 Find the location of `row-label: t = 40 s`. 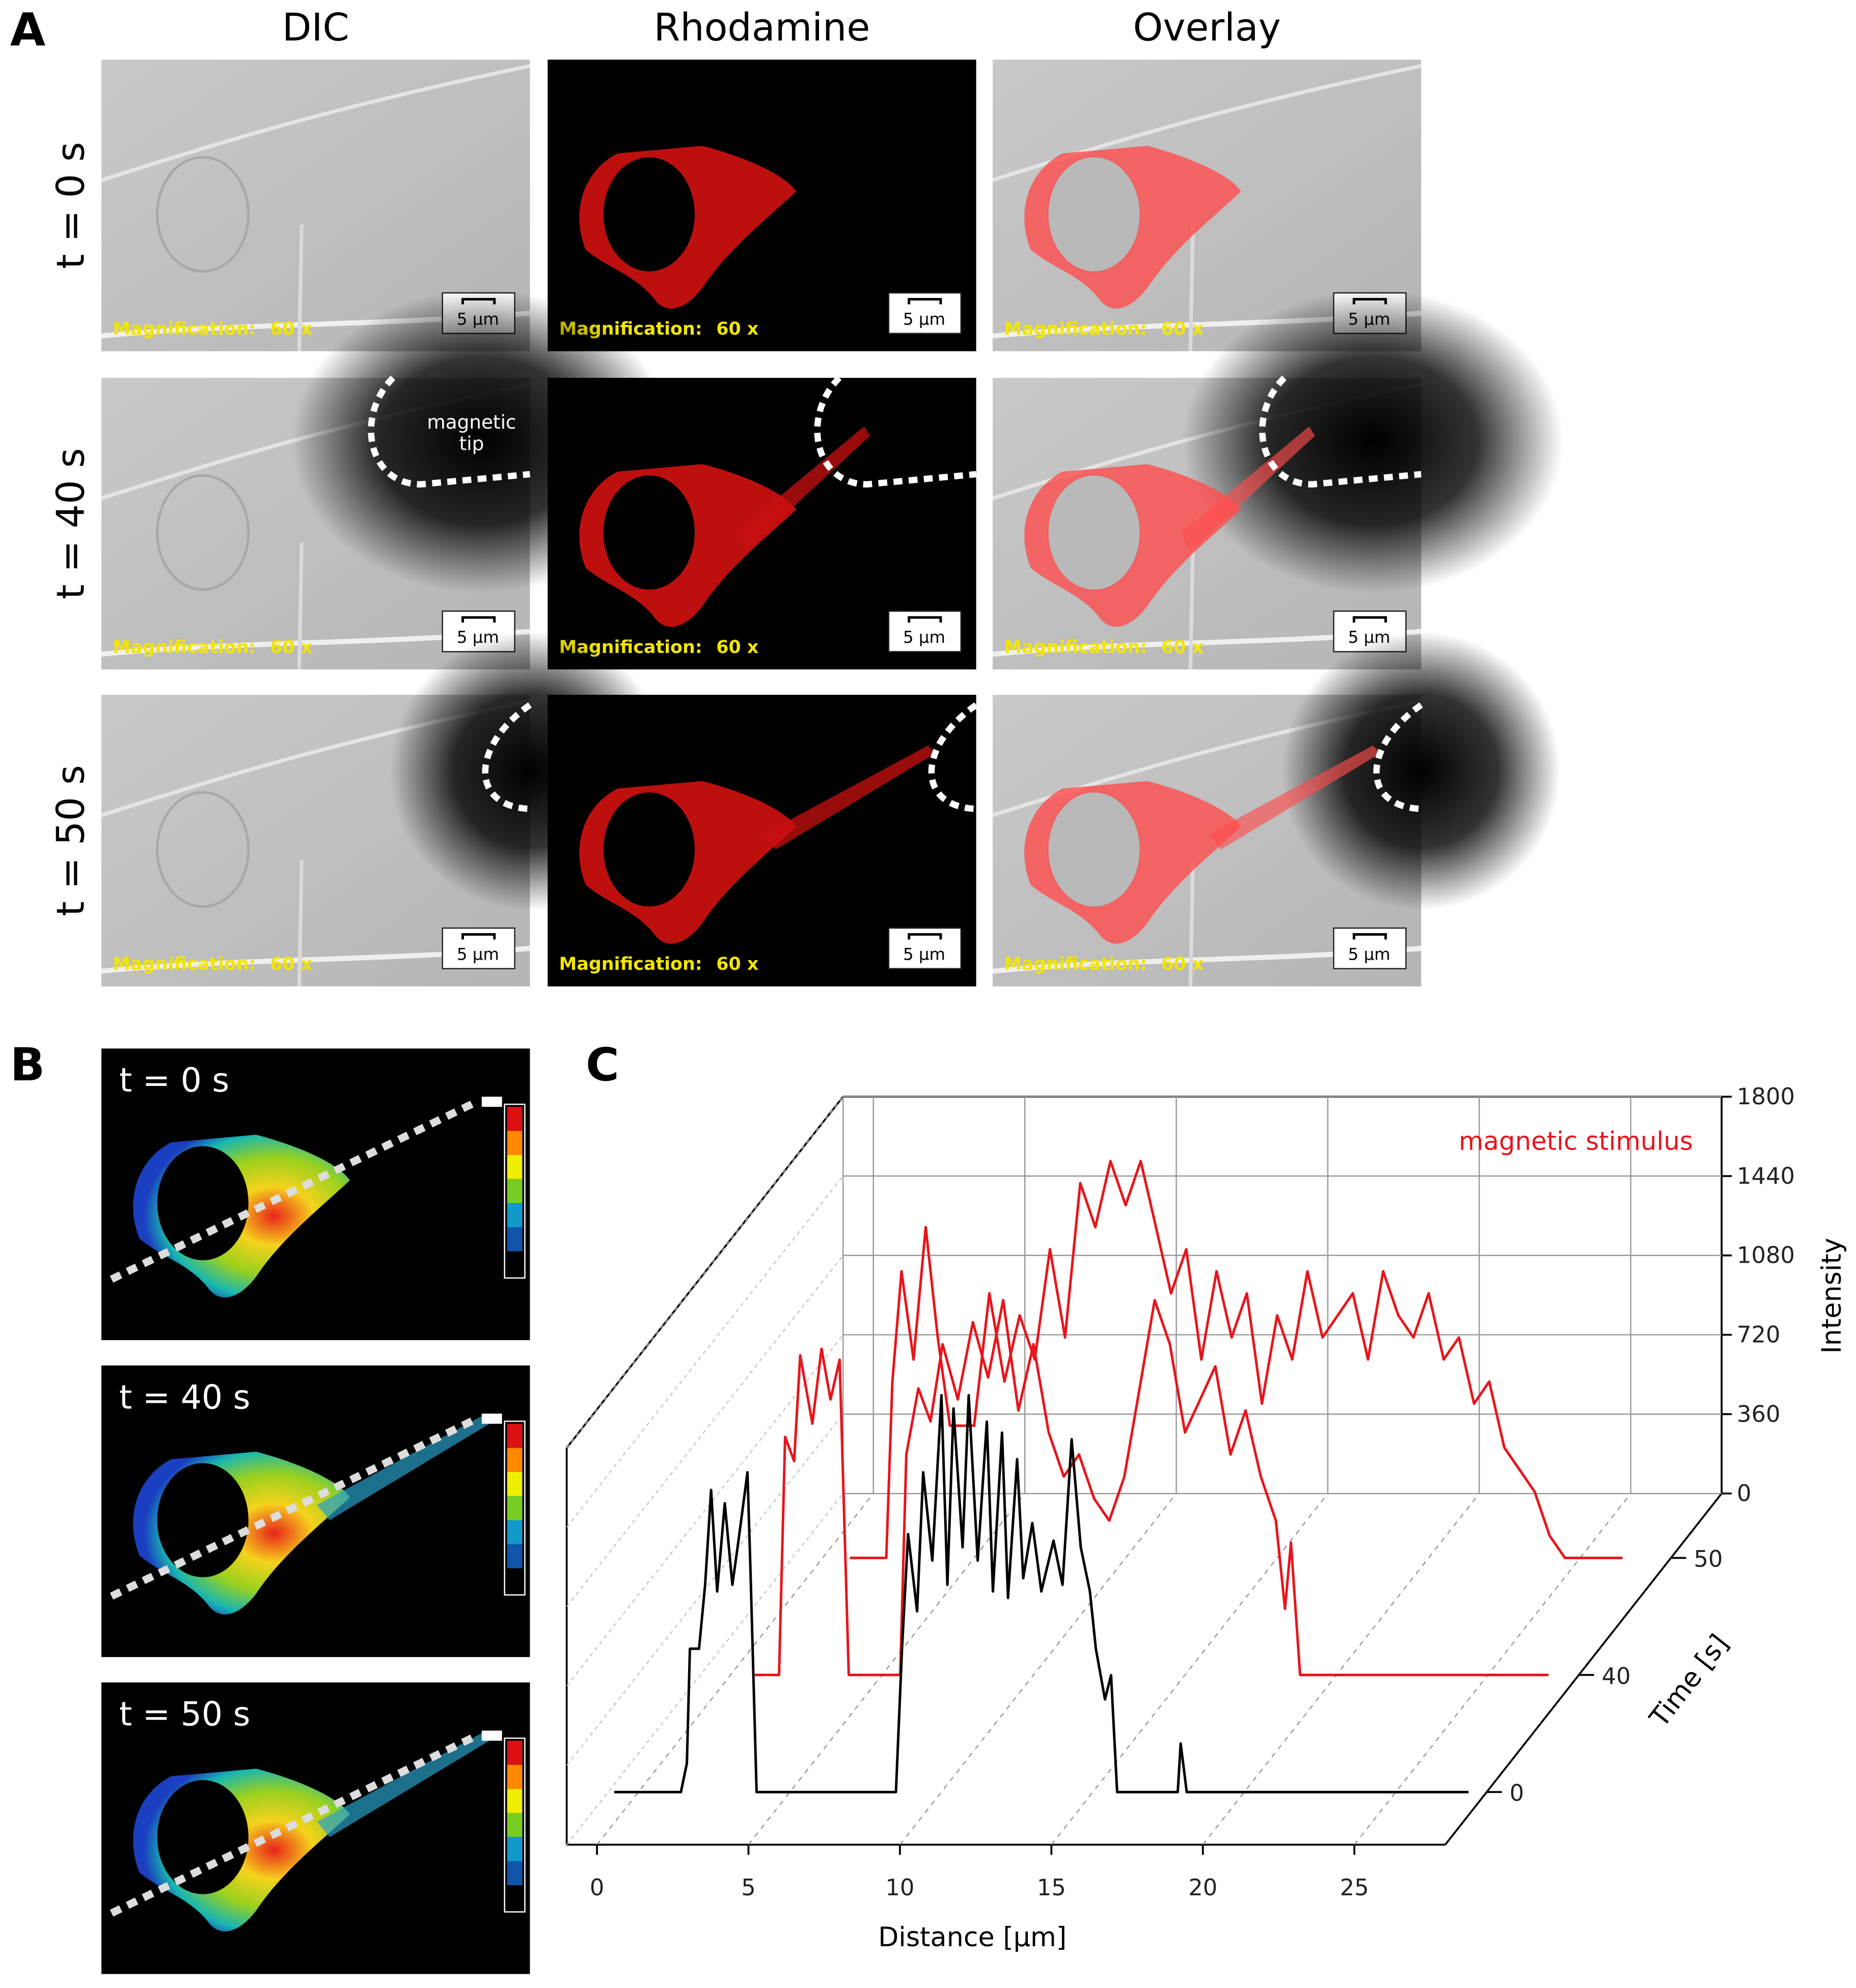

row-label: t = 40 s is located at coordinates (71, 524).